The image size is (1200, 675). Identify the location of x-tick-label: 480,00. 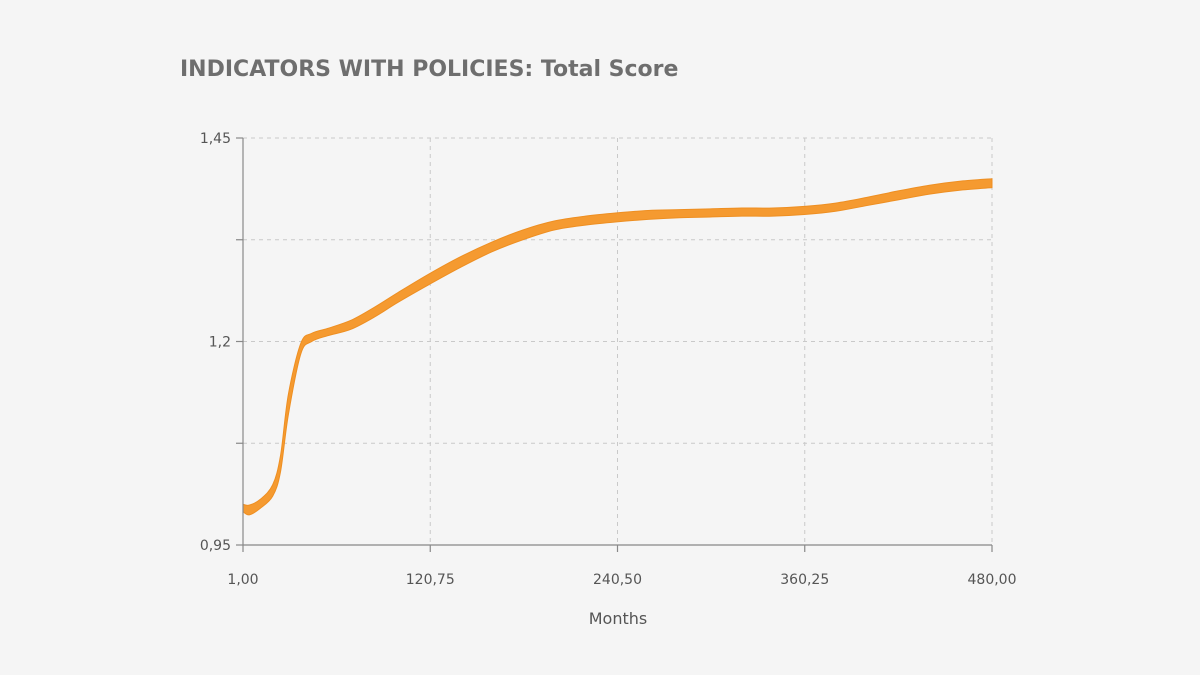
(992, 580).